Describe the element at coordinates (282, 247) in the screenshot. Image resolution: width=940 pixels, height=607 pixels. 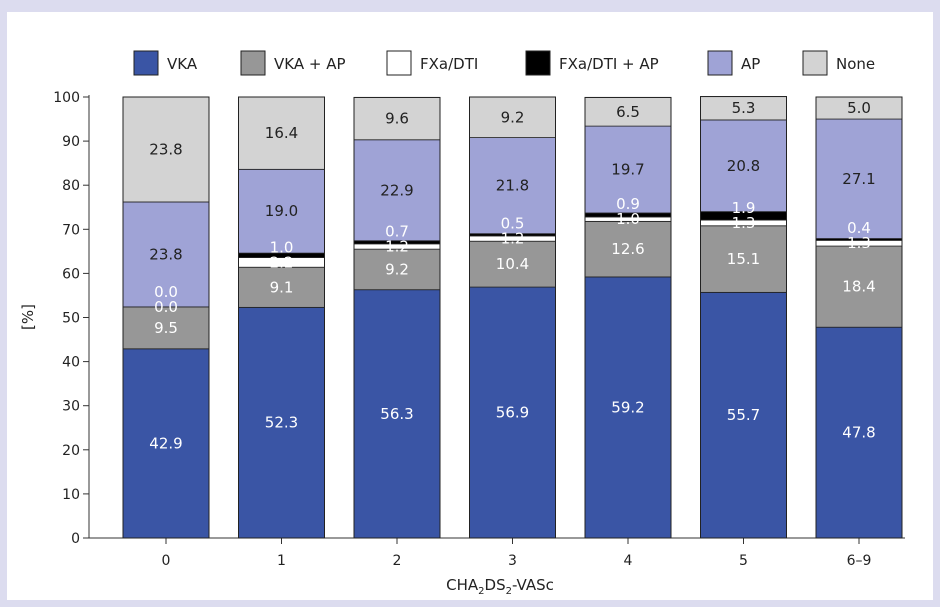
I see `data-label-fxa-dti-ap: 1.0` at that location.